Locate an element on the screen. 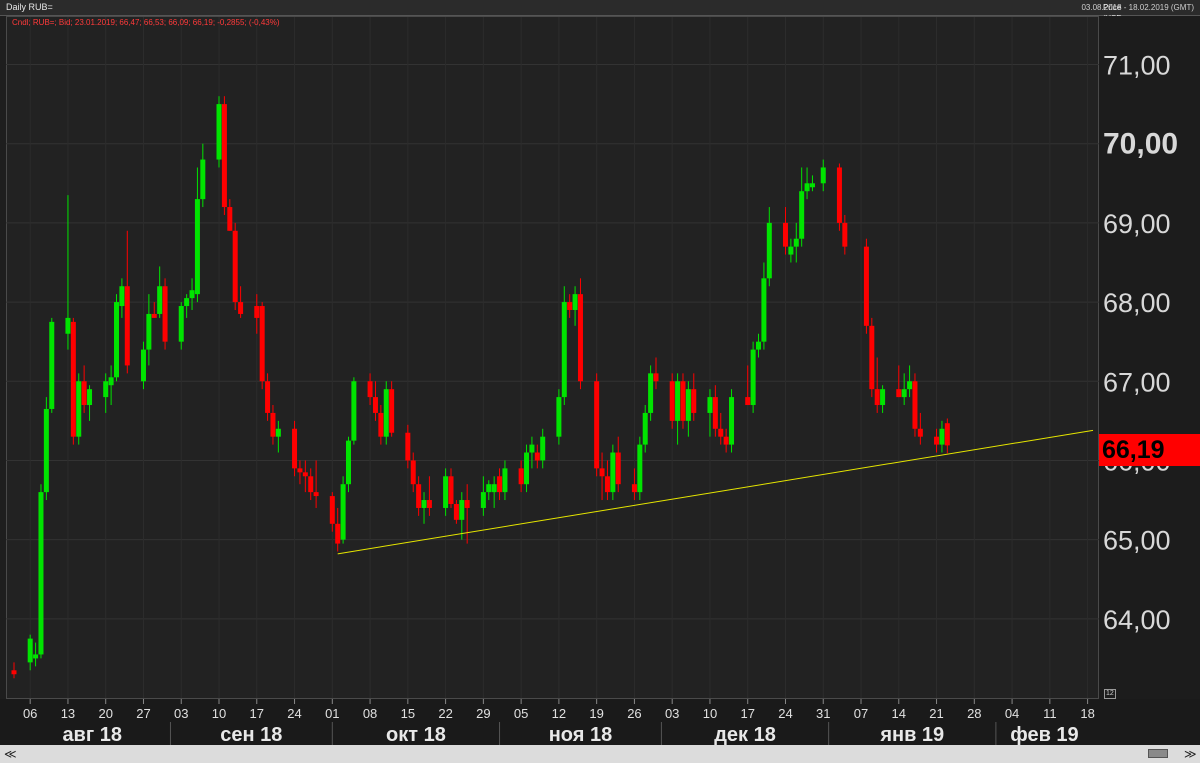  x-tick-label: 01 is located at coordinates (332, 713).